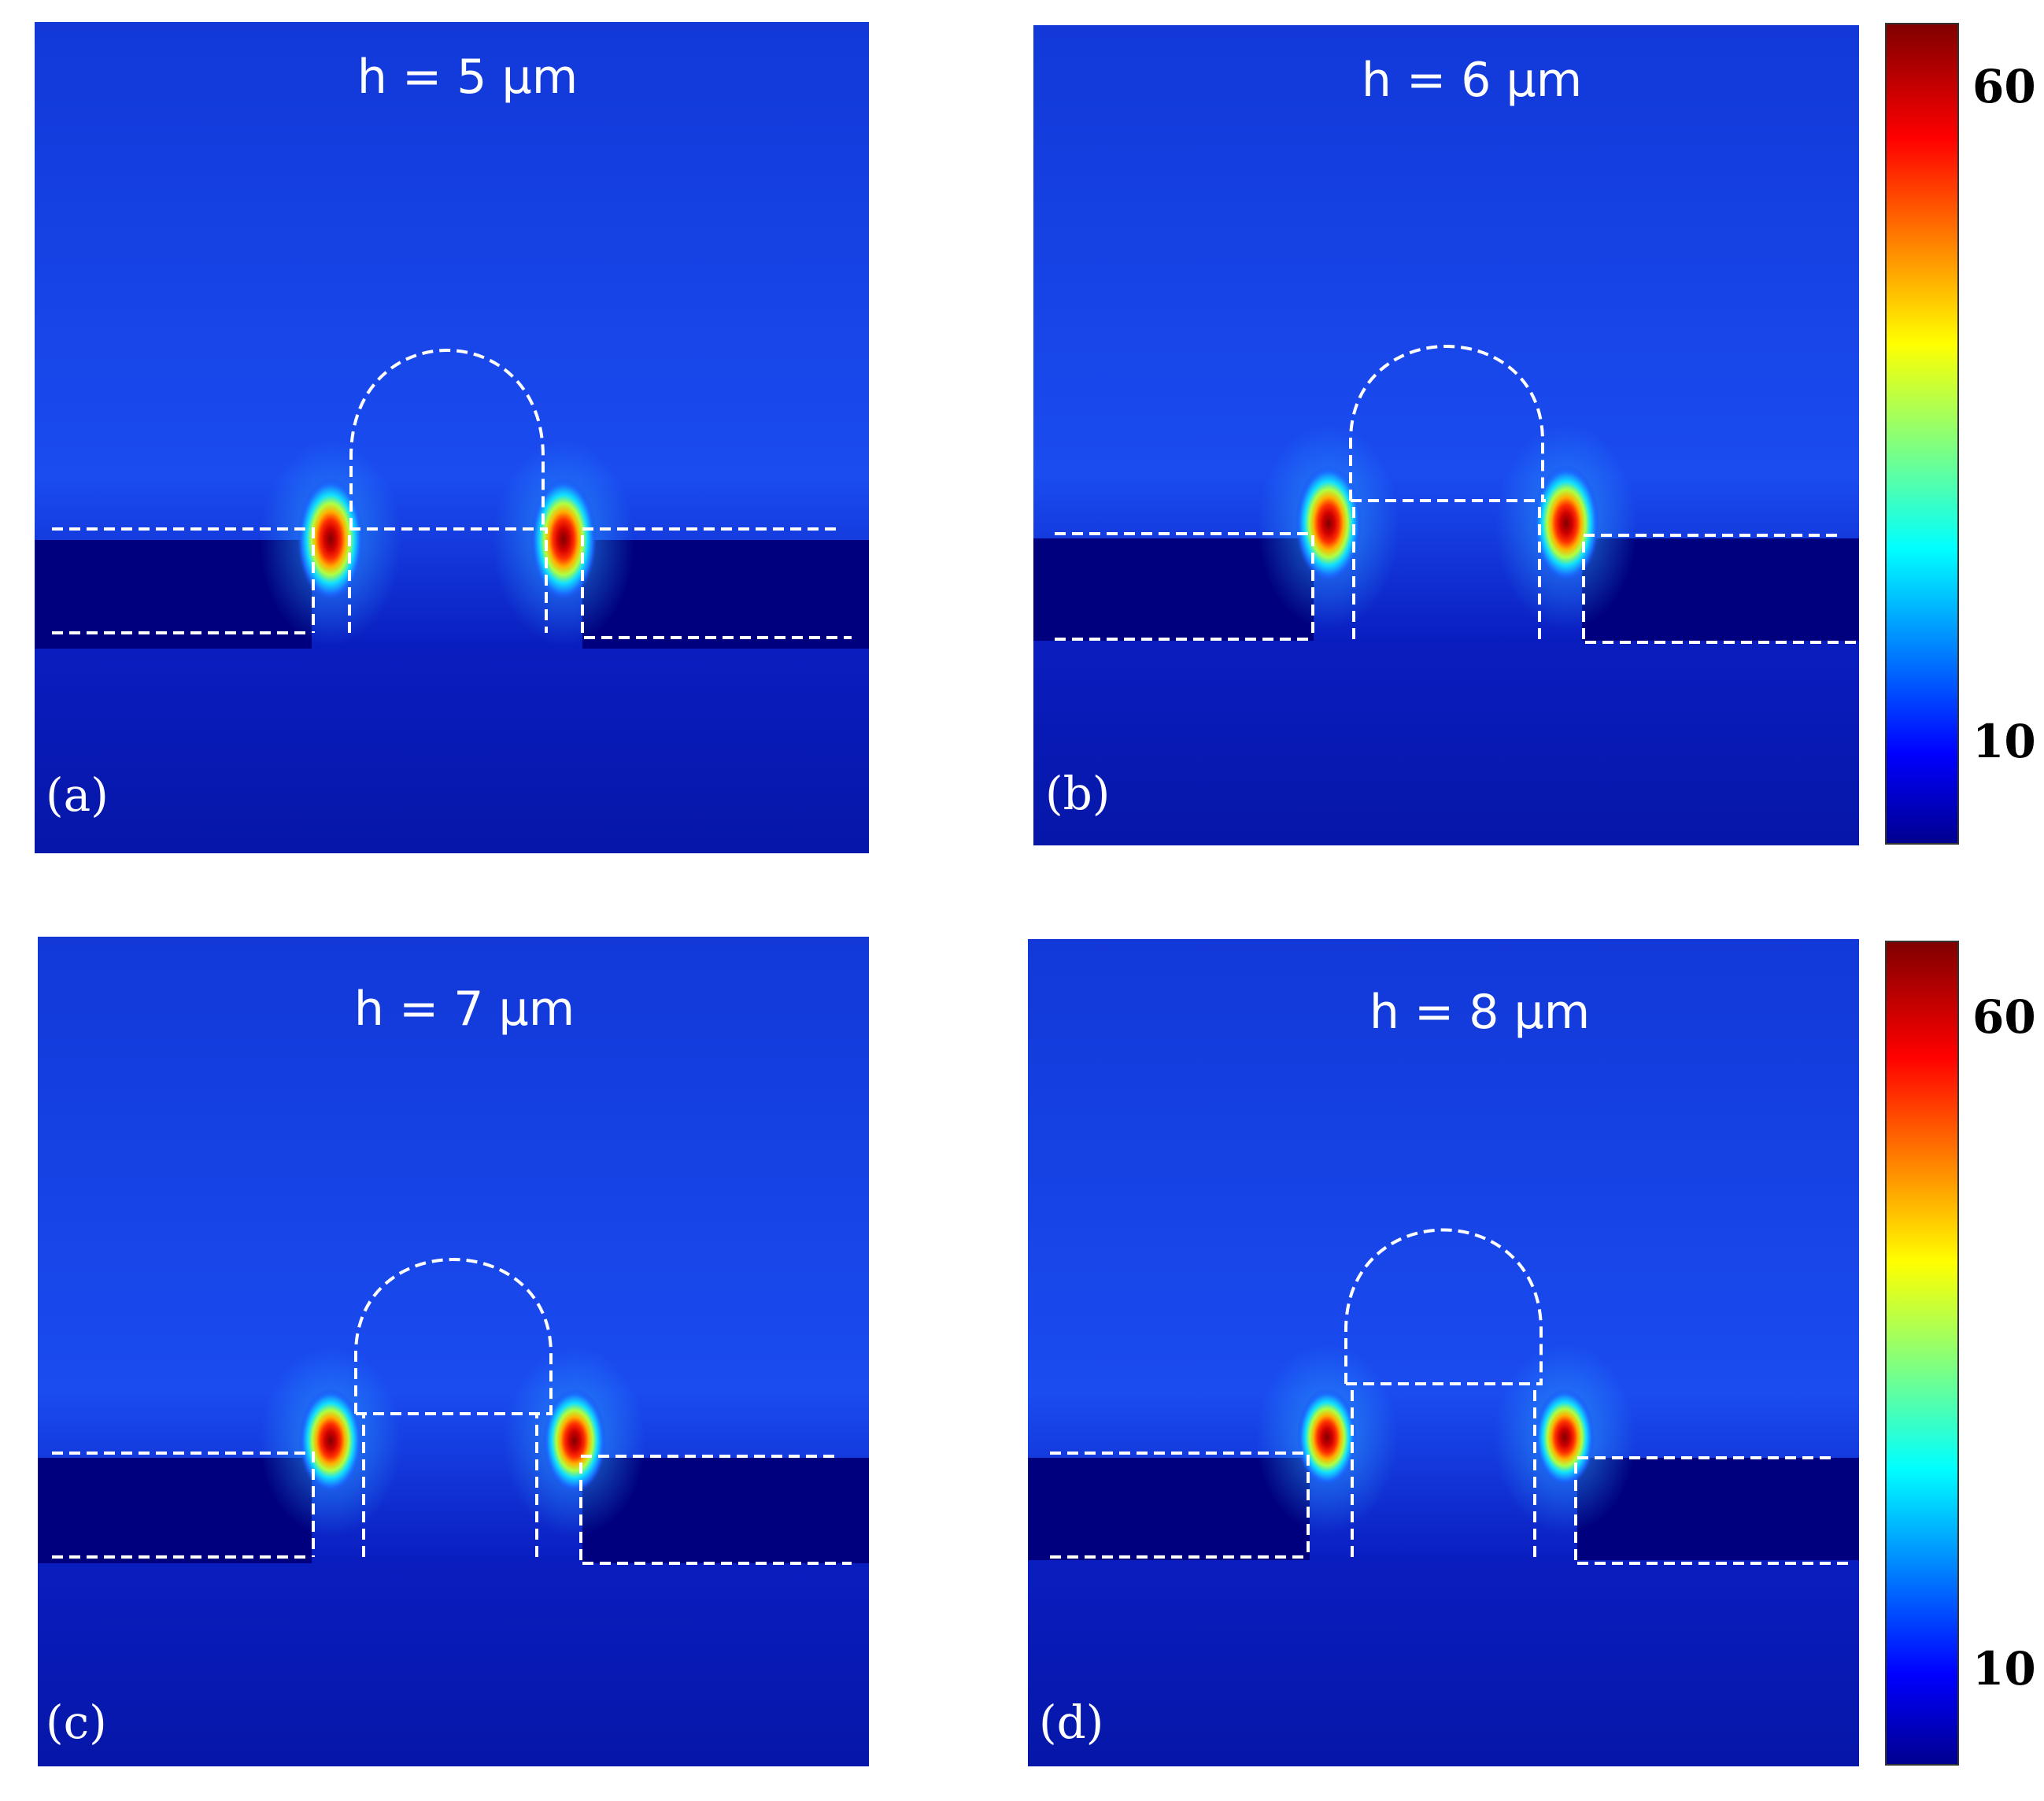  Describe the element at coordinates (1479, 1012) in the screenshot. I see `panel-d-title: h = 8 µm` at that location.